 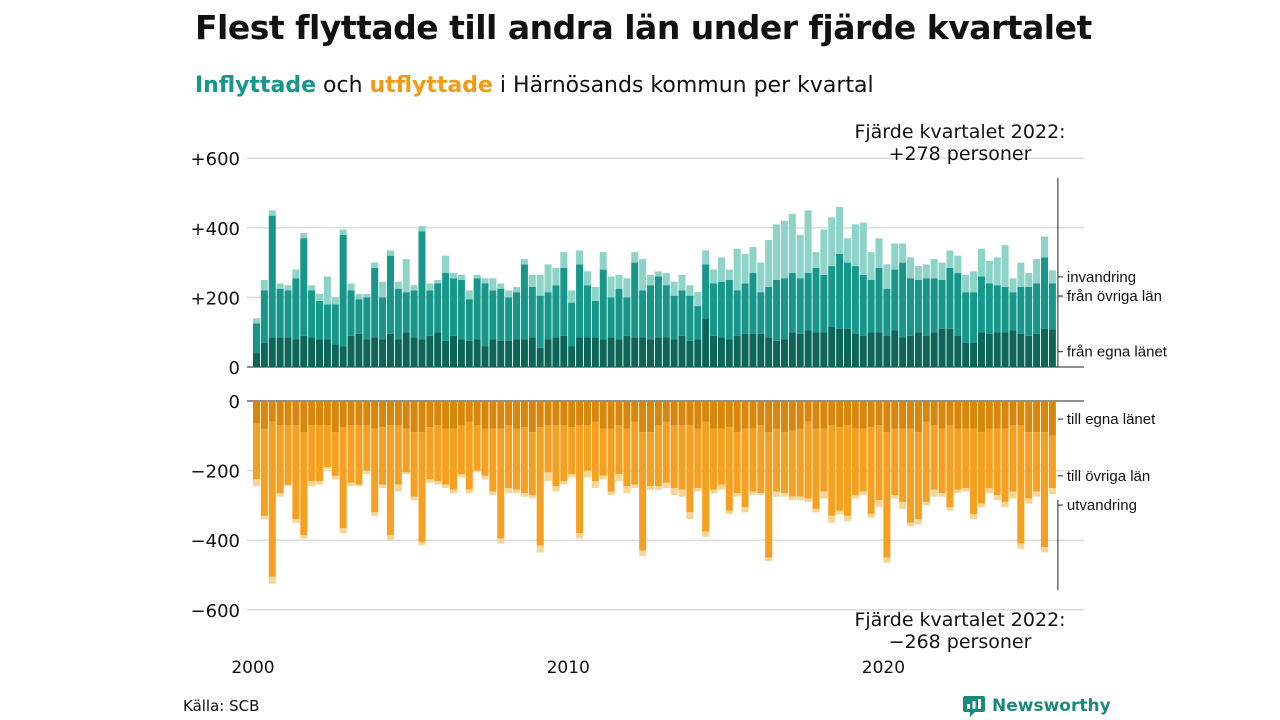 I want to click on annotation-bottom-line2: −268 personer, so click(x=960, y=642).